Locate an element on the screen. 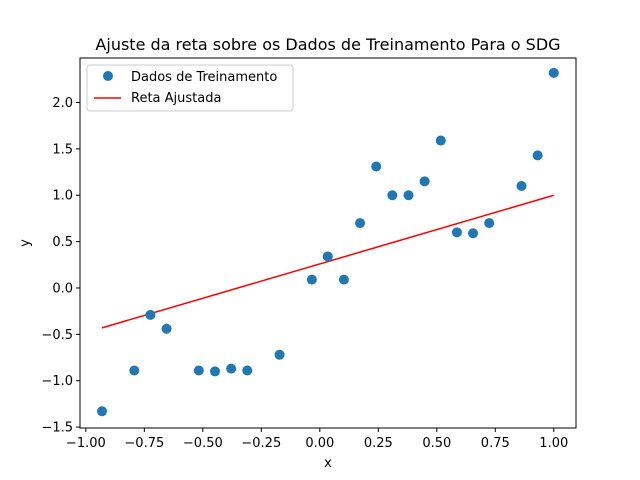 The image size is (640, 480). x-tick-label: 0.75 is located at coordinates (495, 443).